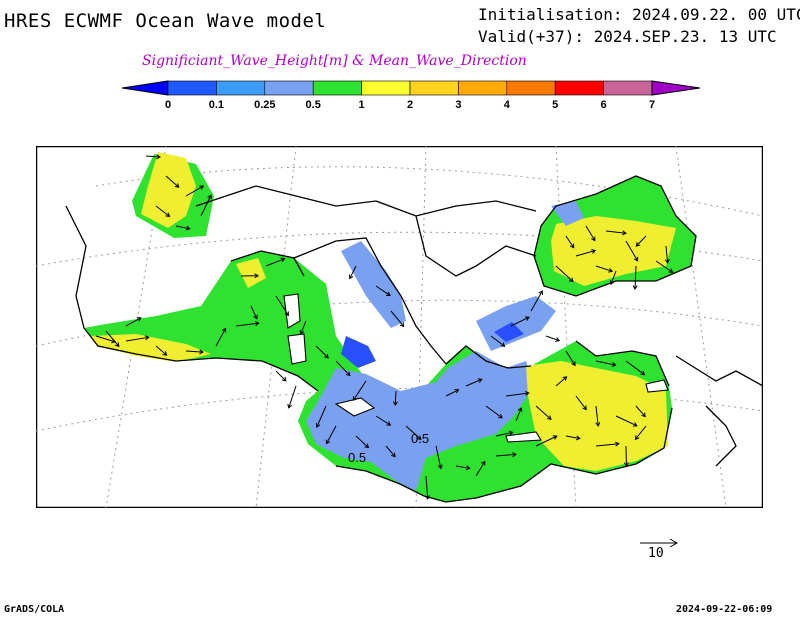 This screenshot has height=618, width=800. What do you see at coordinates (264, 105) in the screenshot?
I see `legend-tick-label: 0.25` at bounding box center [264, 105].